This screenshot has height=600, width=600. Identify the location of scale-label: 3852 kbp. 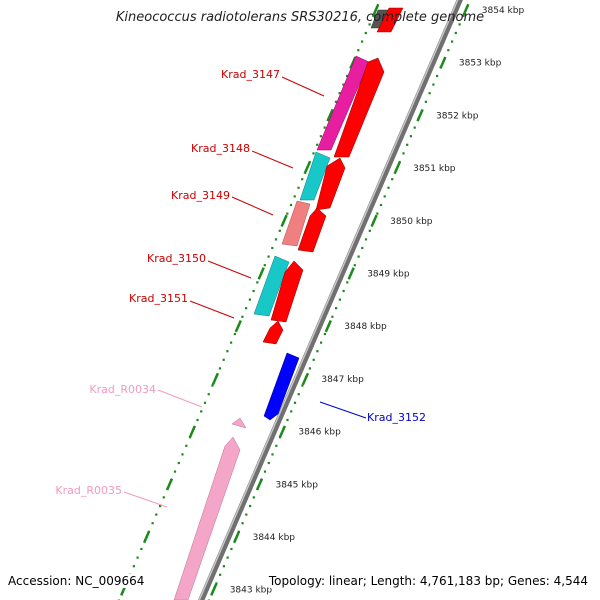
(457, 116).